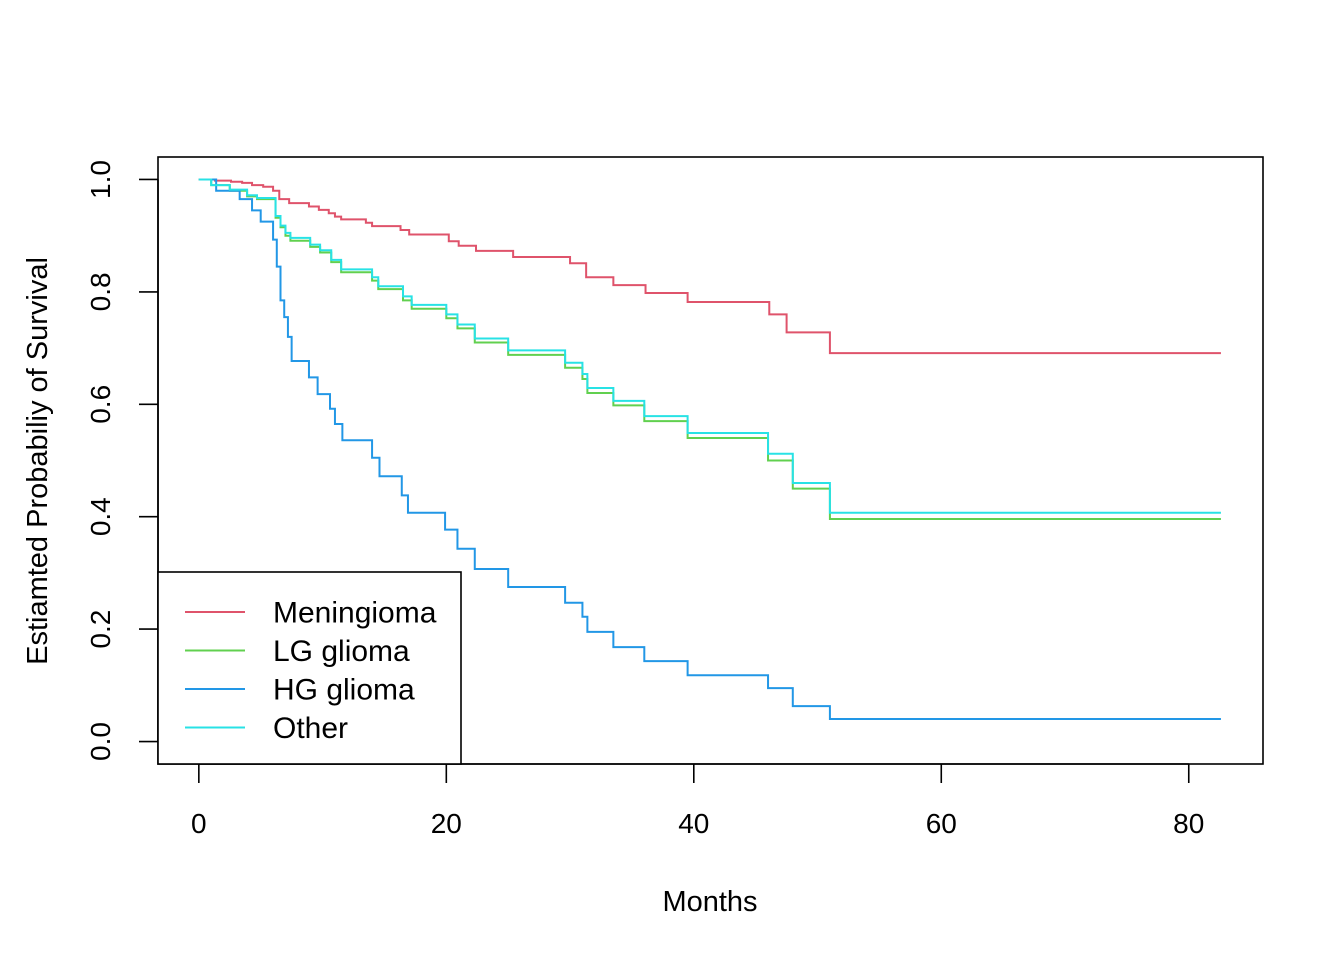 The width and height of the screenshot is (1344, 960). I want to click on y-tick-label: 0.4, so click(100, 516).